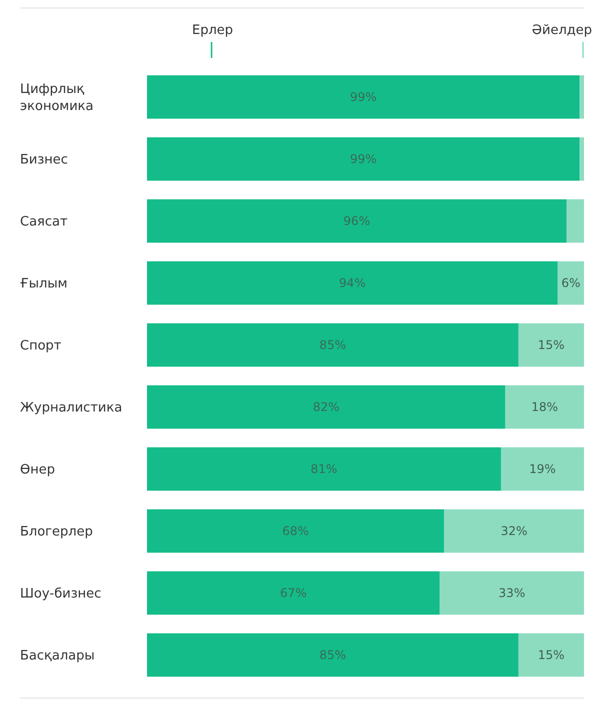  What do you see at coordinates (44, 160) in the screenshot?
I see `y-tick-label: Бизнес` at bounding box center [44, 160].